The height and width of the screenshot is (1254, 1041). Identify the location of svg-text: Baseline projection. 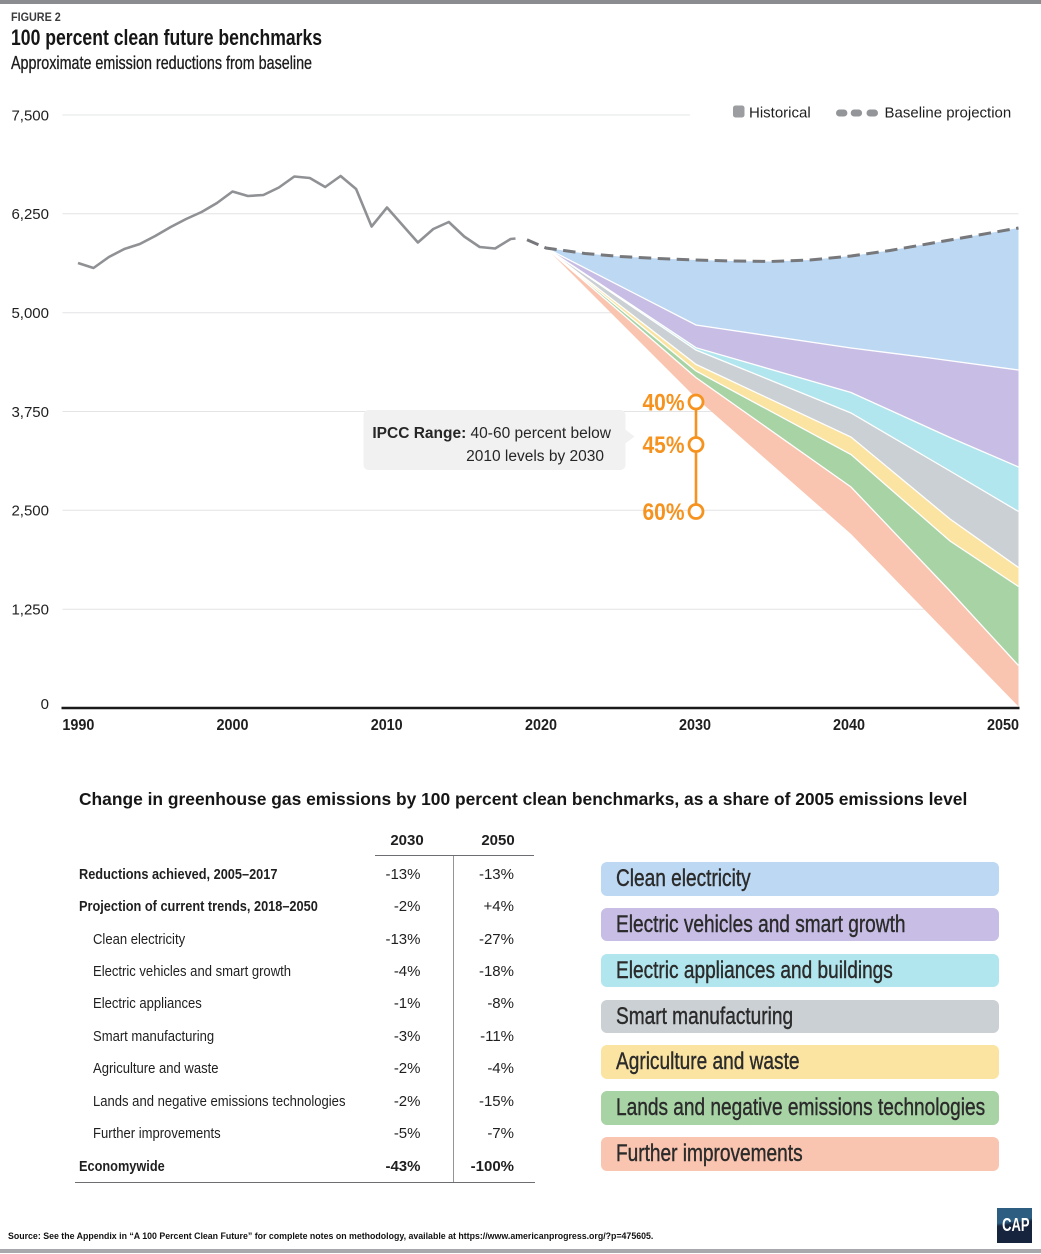
(948, 113).